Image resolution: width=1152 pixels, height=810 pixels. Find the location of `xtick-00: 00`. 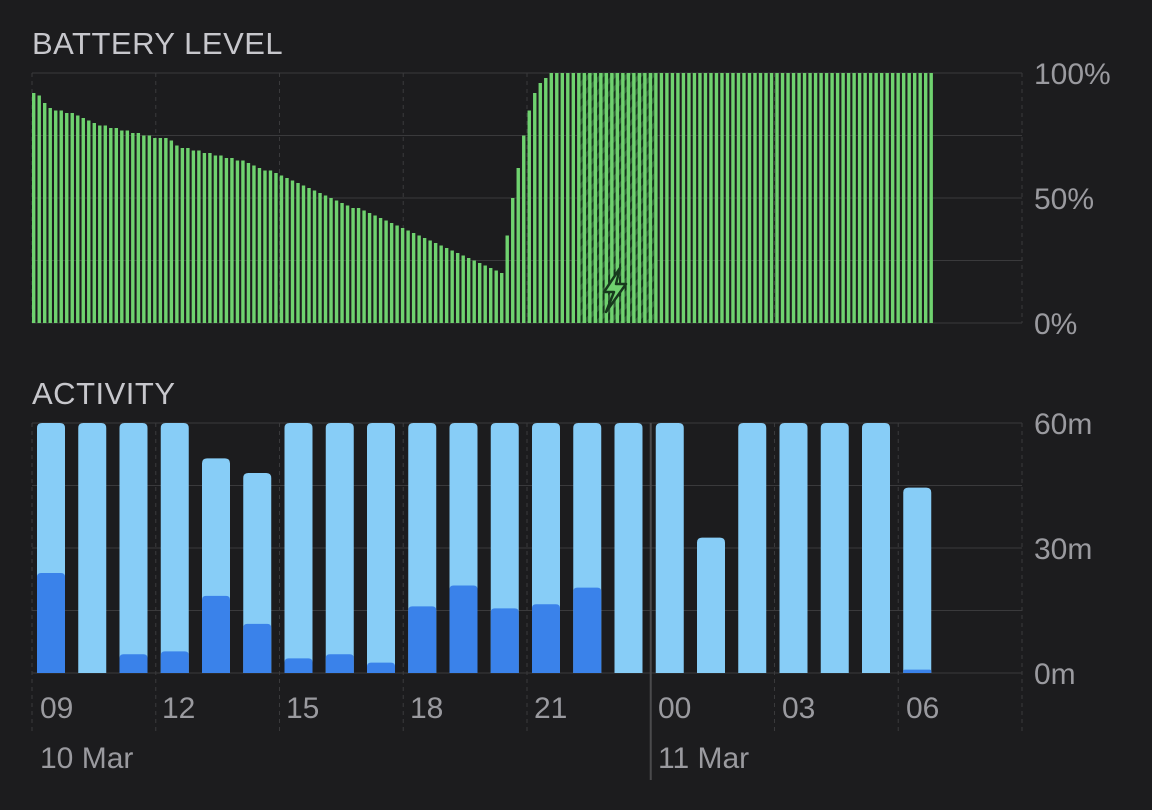

xtick-00: 00 is located at coordinates (674, 708).